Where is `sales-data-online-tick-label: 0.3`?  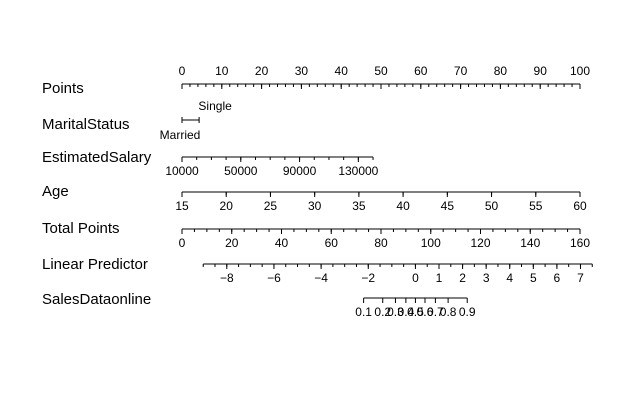 sales-data-online-tick-label: 0.3 is located at coordinates (395, 312).